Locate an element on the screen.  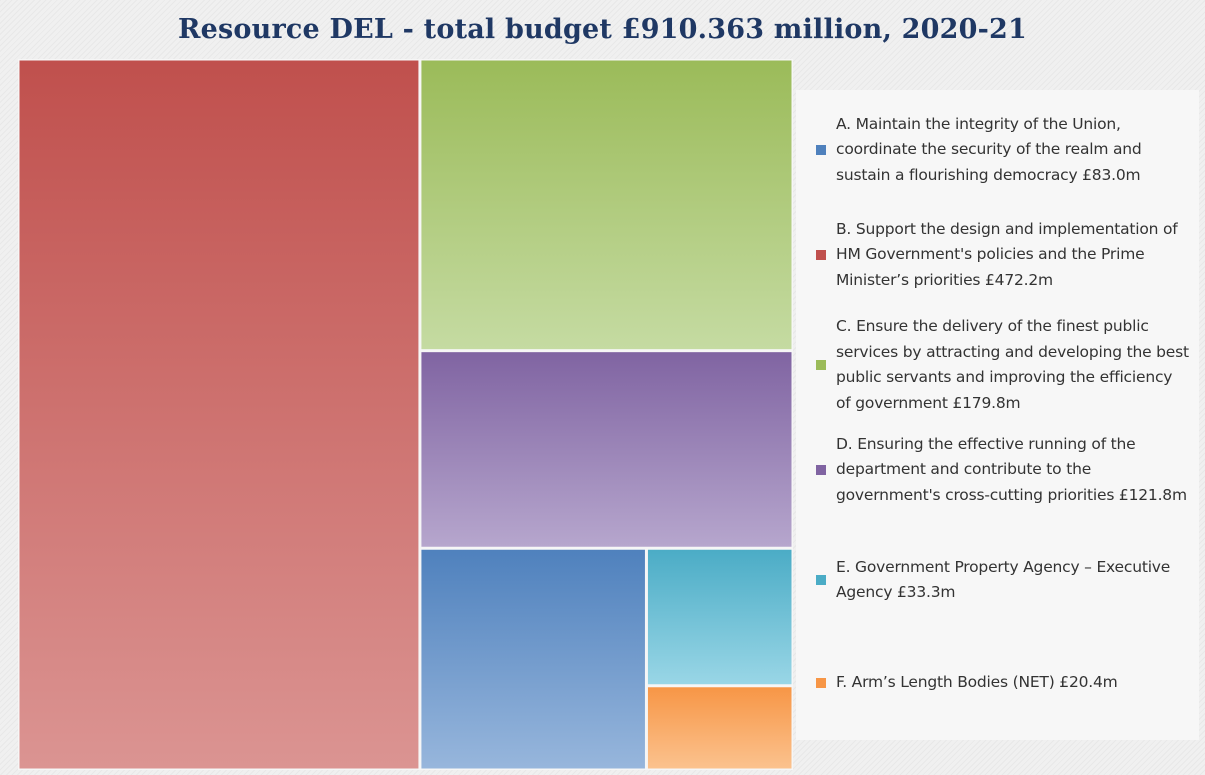
treemap-tile-e is located at coordinates (719, 617).